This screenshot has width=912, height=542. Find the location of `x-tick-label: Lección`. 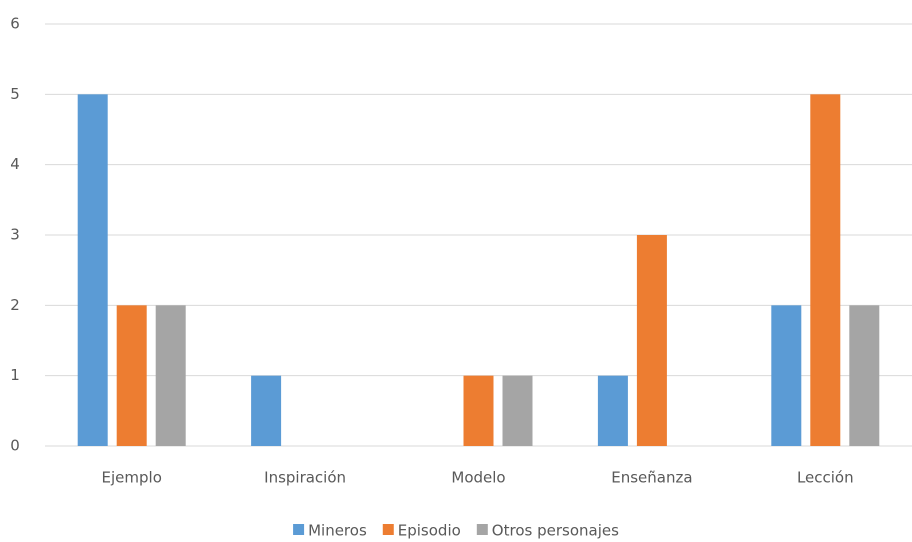

x-tick-label: Lección is located at coordinates (825, 478).